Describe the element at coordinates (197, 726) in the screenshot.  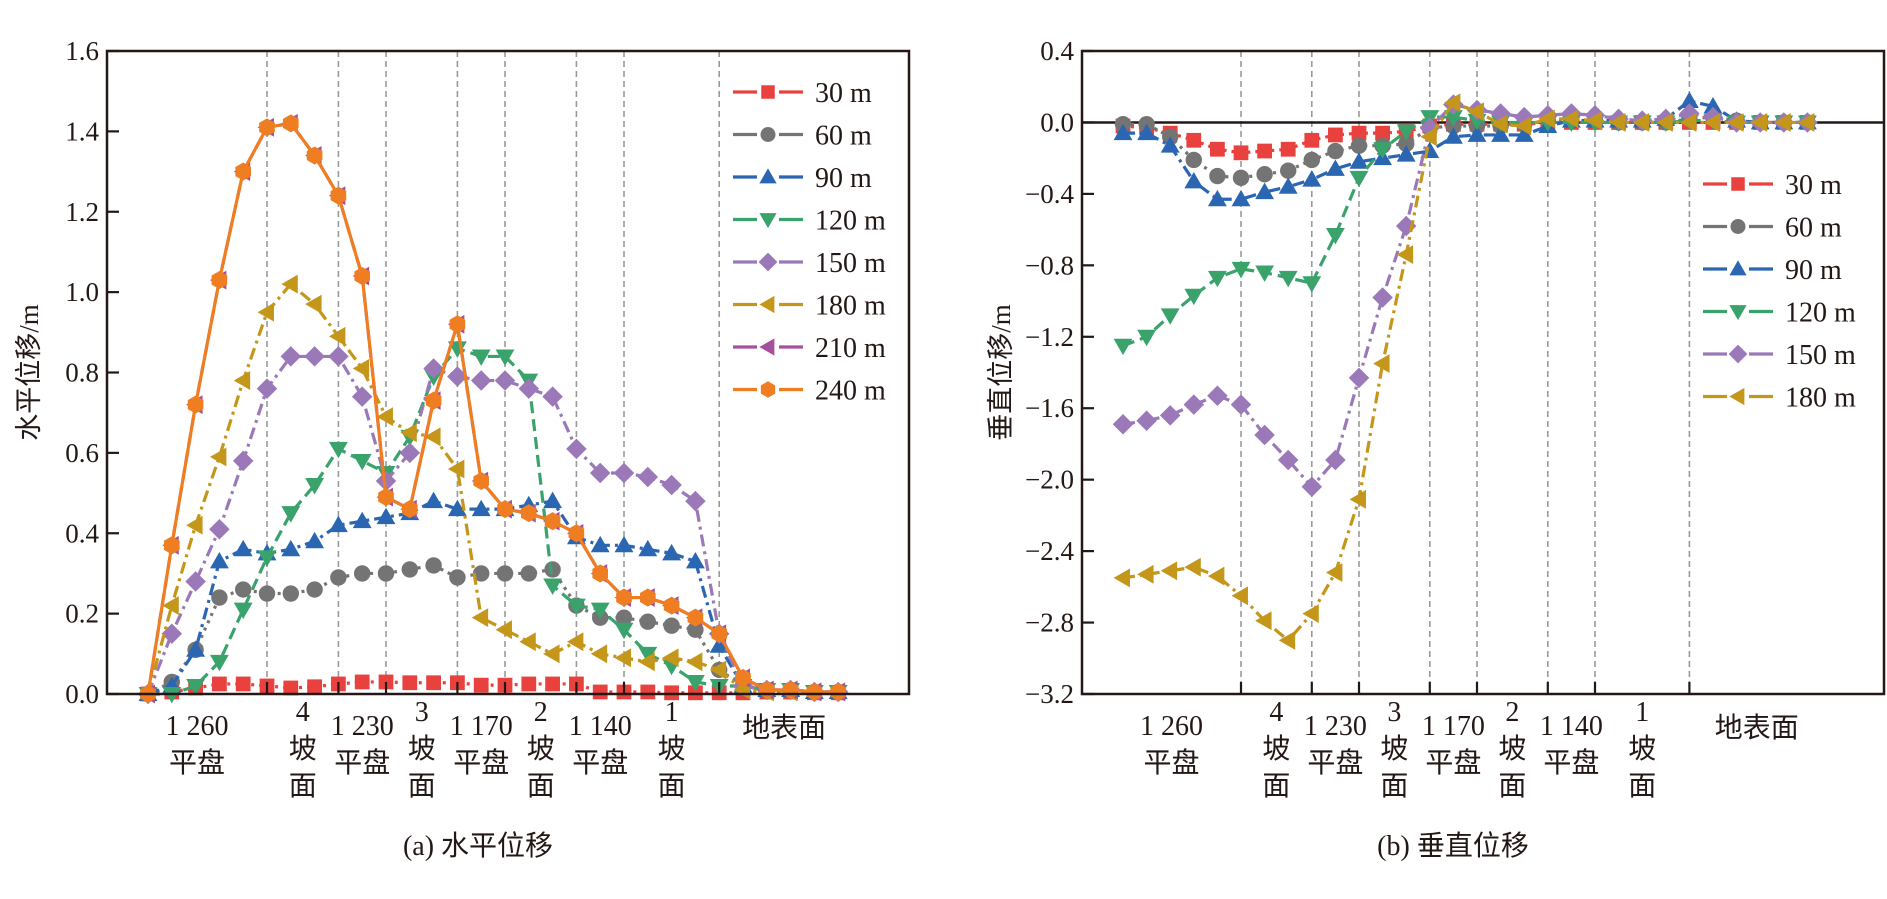
I see `x-category-line: 1 260` at that location.